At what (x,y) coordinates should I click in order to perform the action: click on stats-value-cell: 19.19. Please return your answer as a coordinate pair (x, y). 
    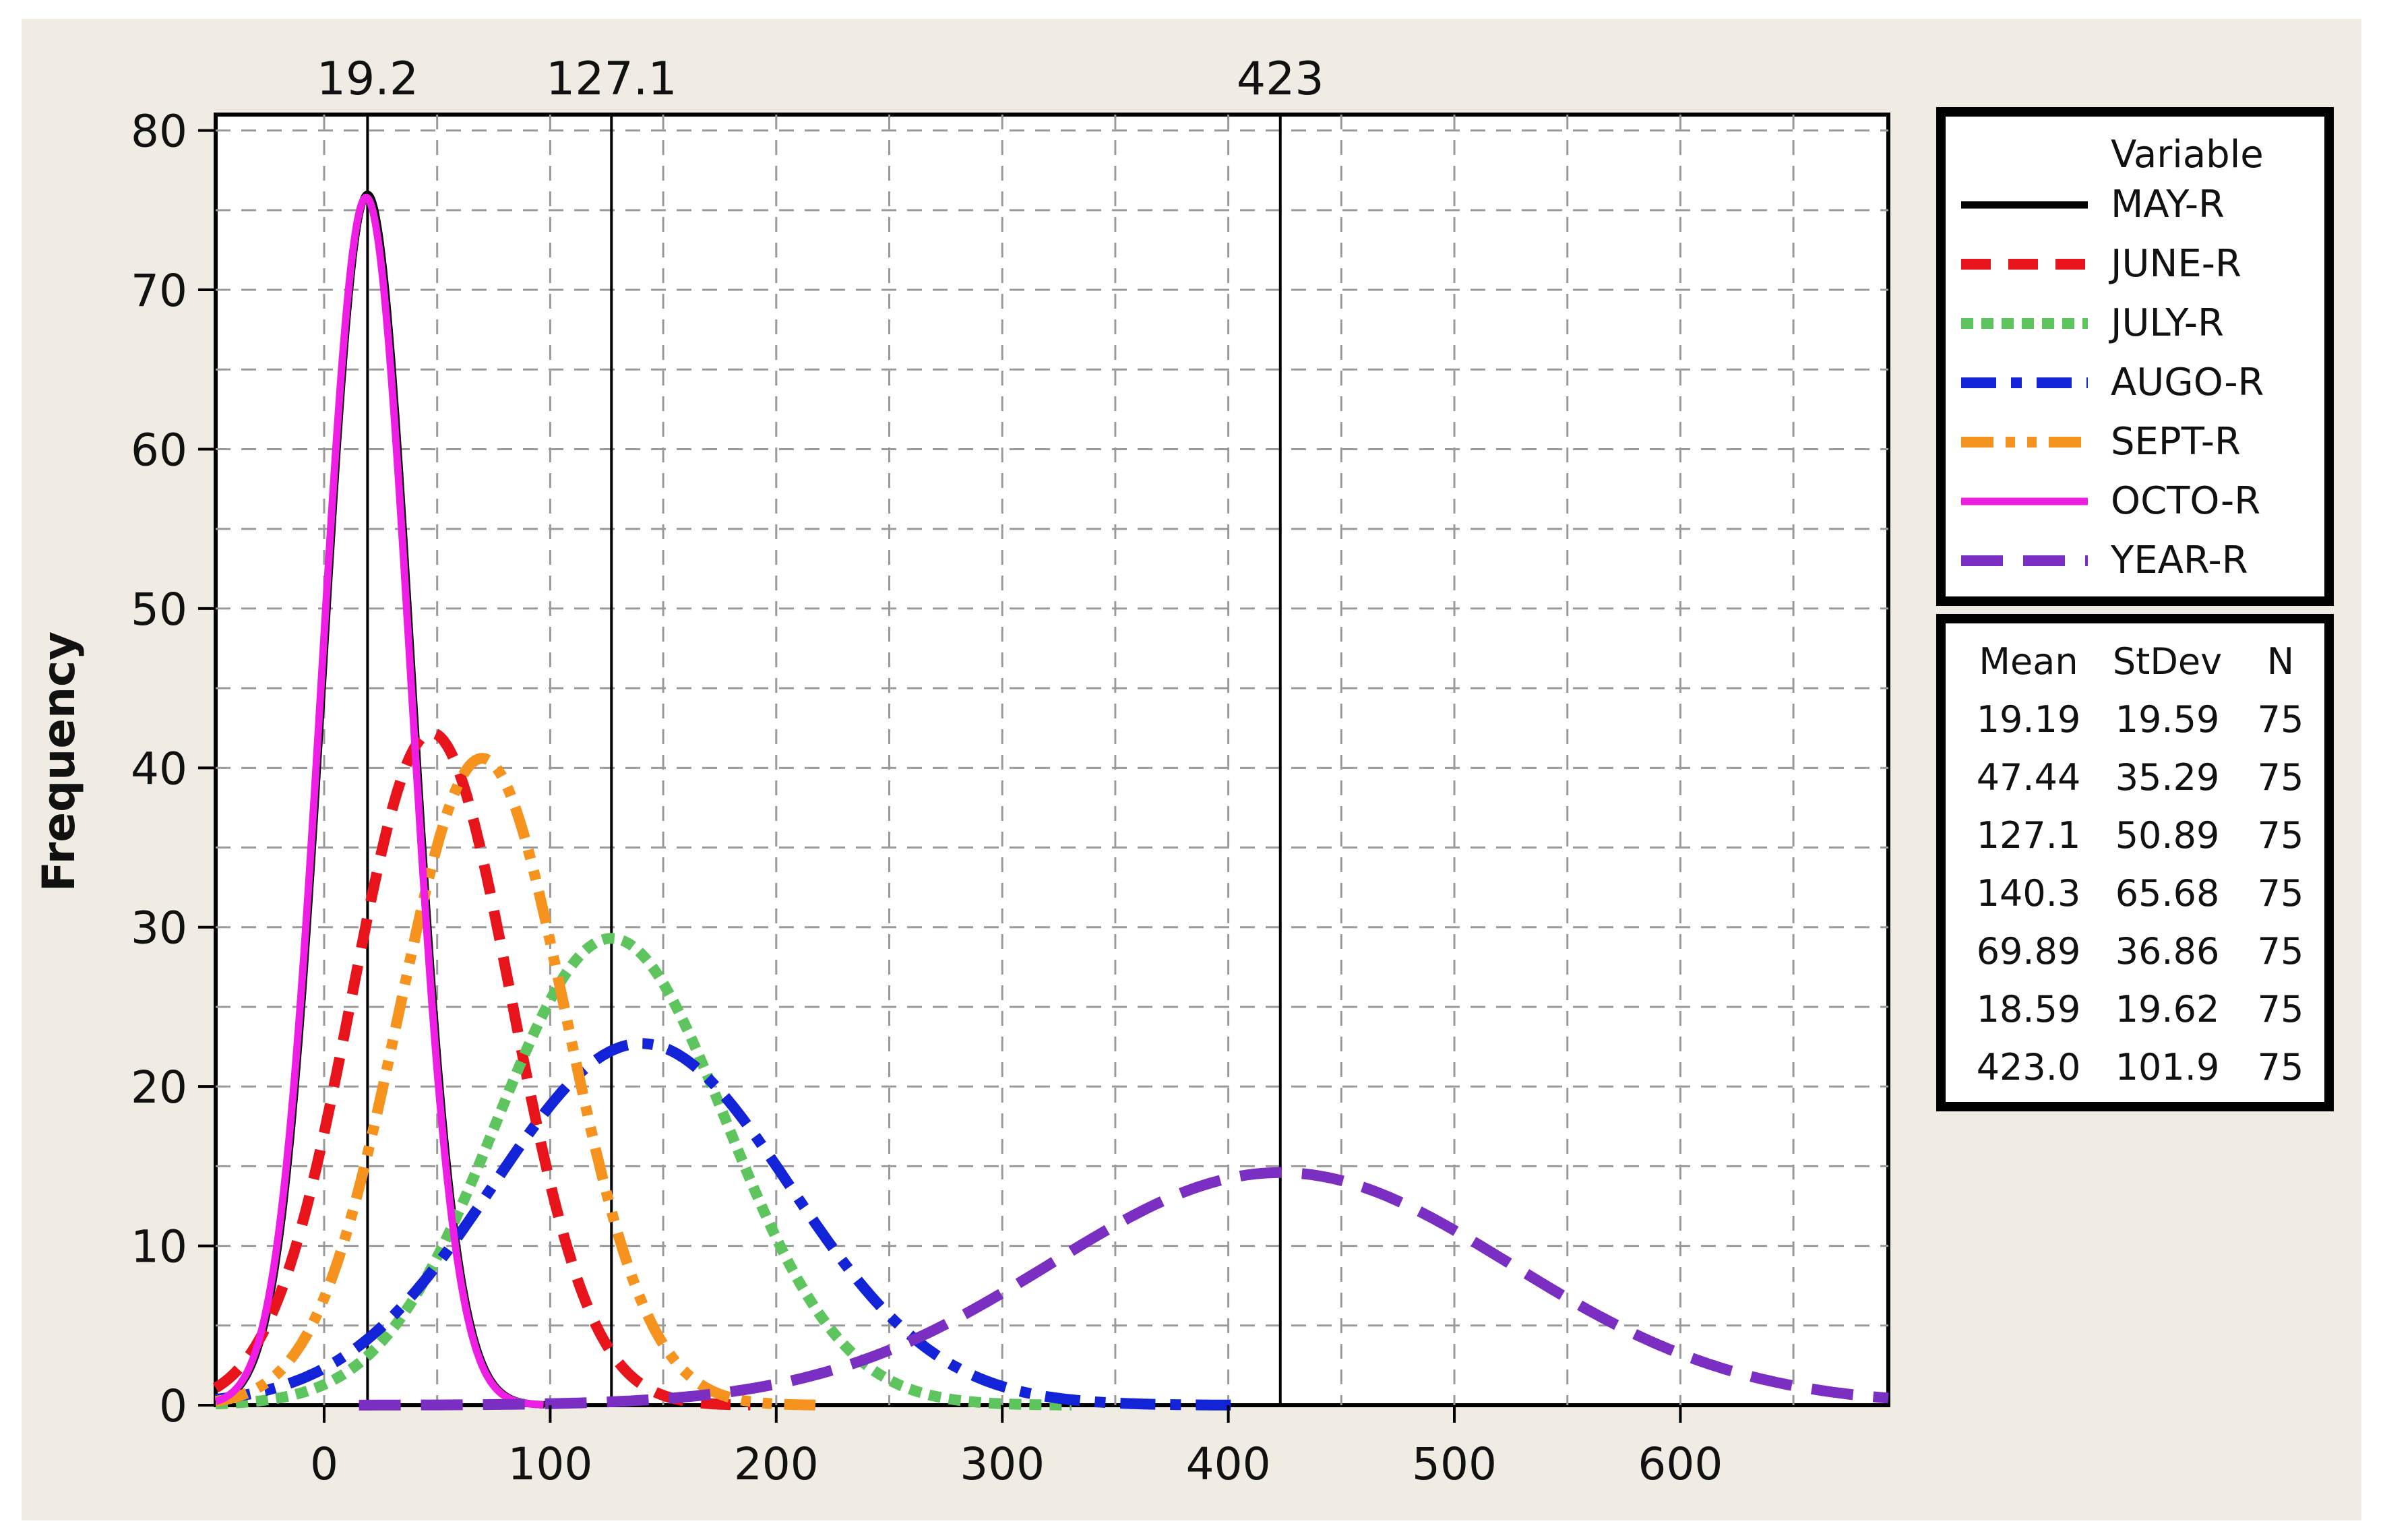
    Looking at the image, I should click on (2029, 719).